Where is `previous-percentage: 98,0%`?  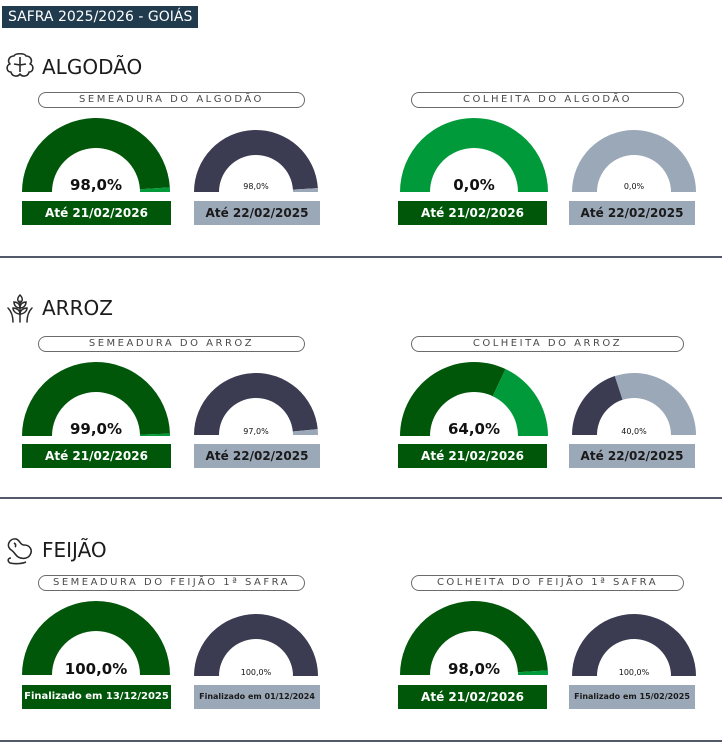 previous-percentage: 98,0% is located at coordinates (256, 186).